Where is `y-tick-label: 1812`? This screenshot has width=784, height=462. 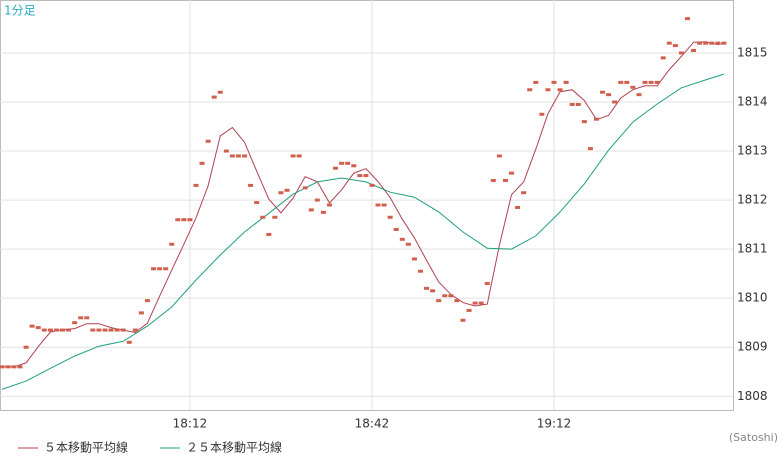
y-tick-label: 1812 is located at coordinates (752, 200).